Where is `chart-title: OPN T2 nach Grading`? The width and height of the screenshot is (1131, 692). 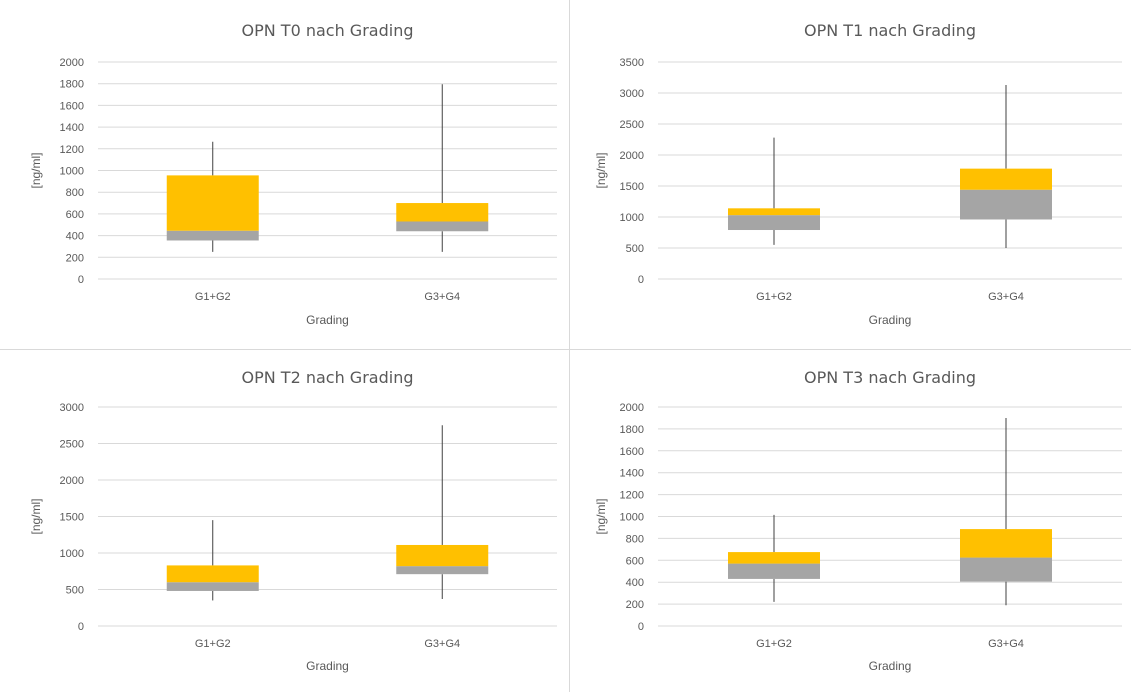 chart-title: OPN T2 nach Grading is located at coordinates (328, 377).